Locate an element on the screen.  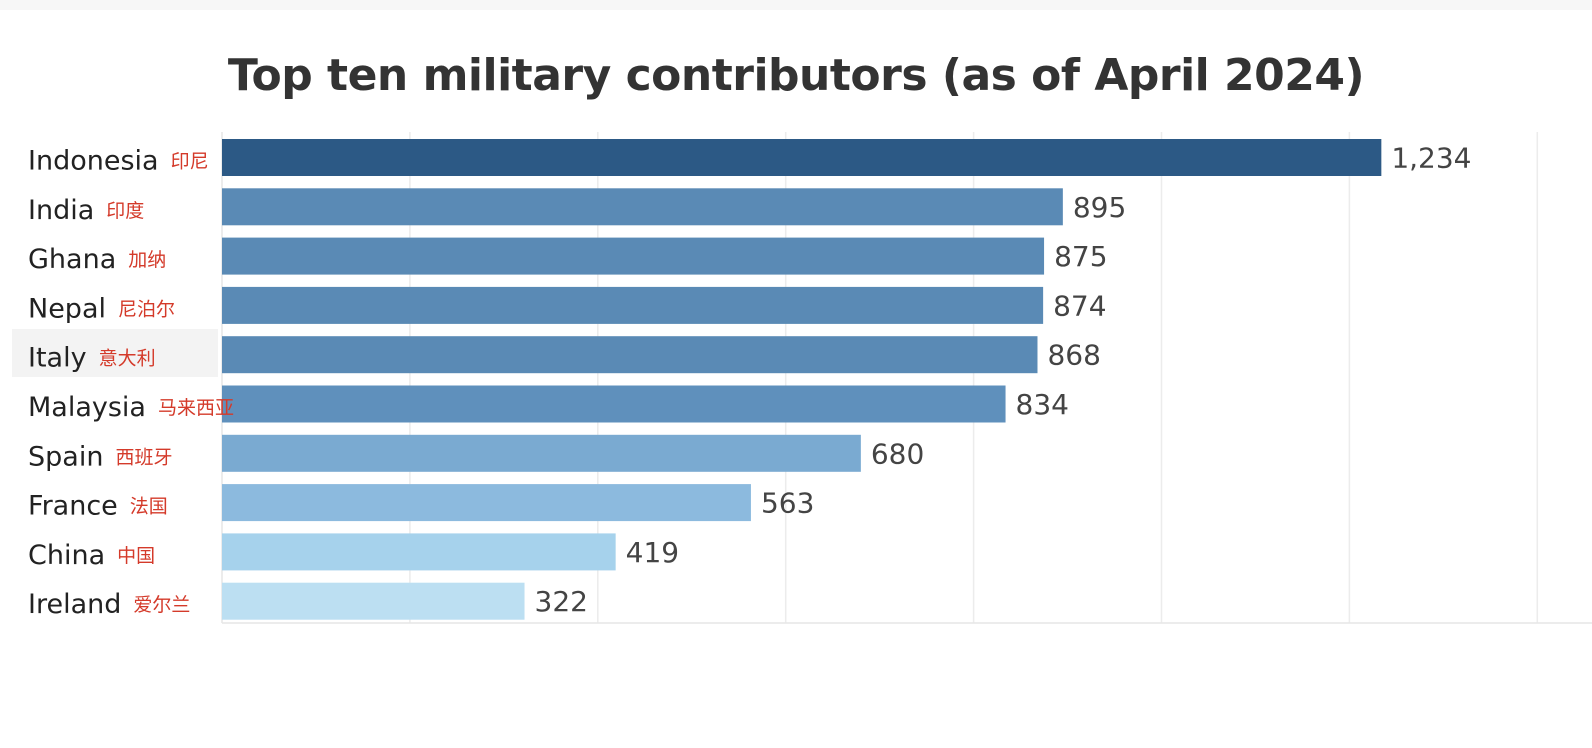
value-label-spain: 680 is located at coordinates (897, 453).